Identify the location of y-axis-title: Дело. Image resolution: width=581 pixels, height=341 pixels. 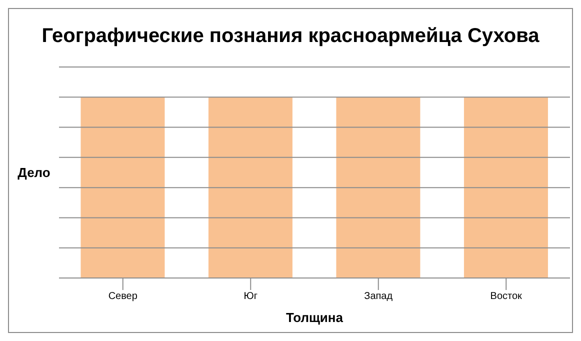
(34, 172).